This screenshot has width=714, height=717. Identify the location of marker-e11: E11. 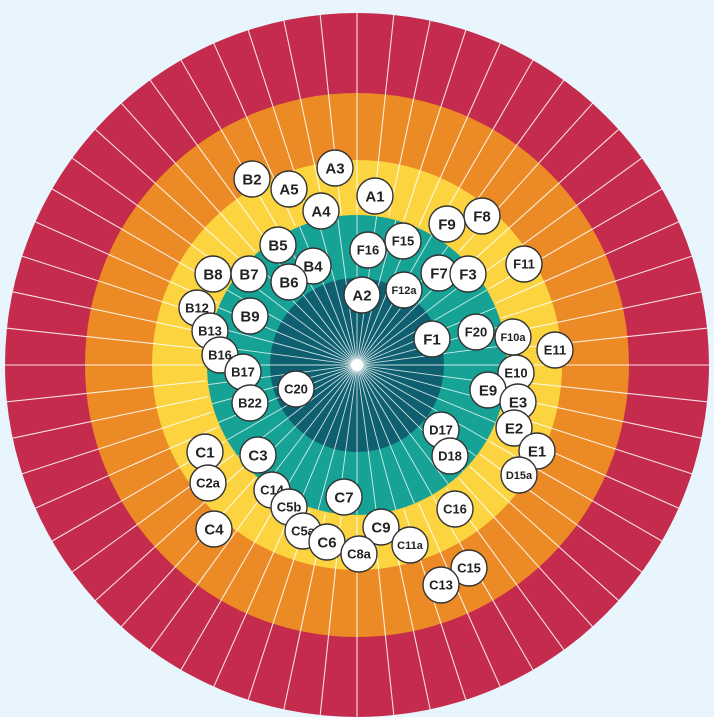
(555, 350).